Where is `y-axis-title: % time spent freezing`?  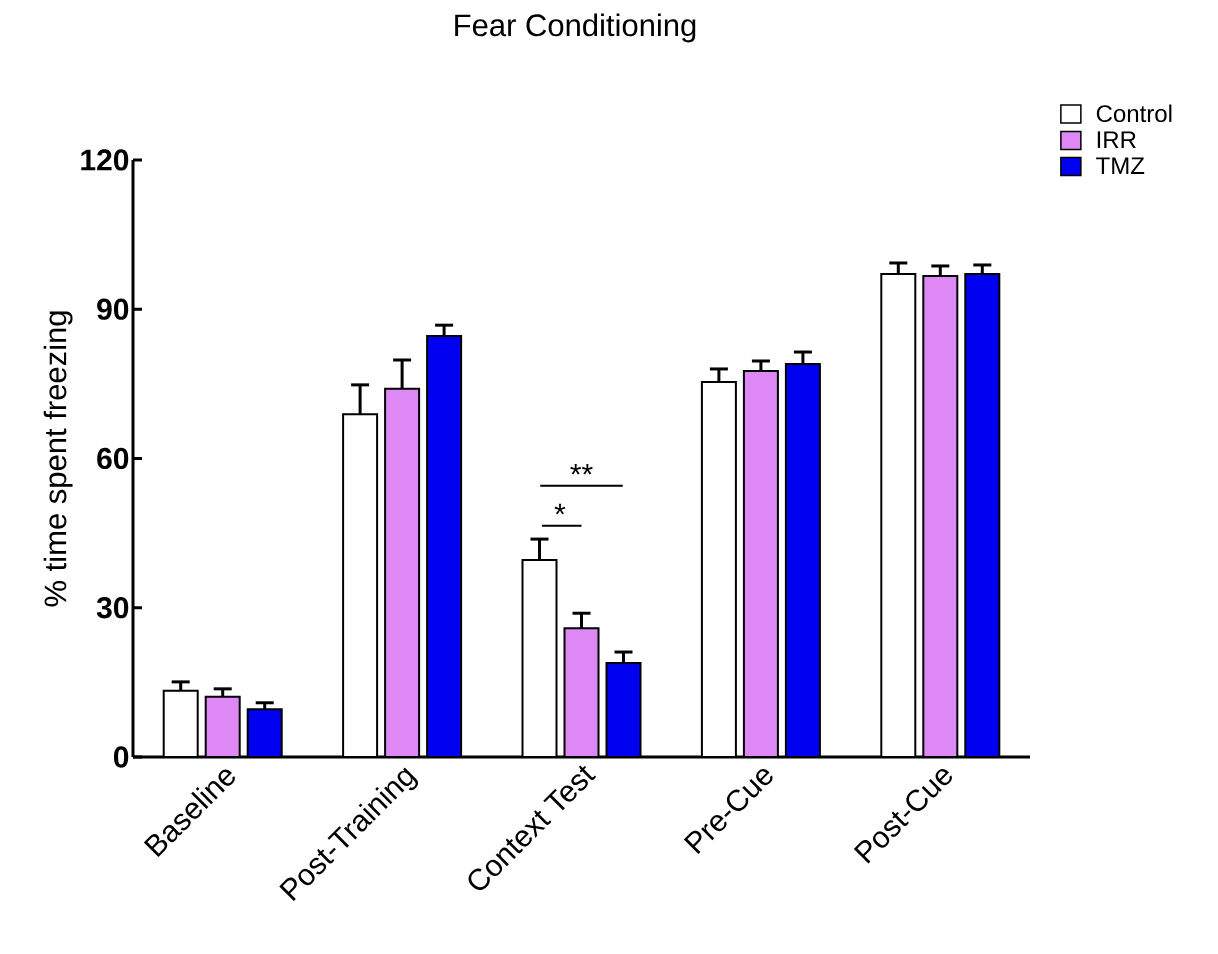 y-axis-title: % time spent freezing is located at coordinates (58, 459).